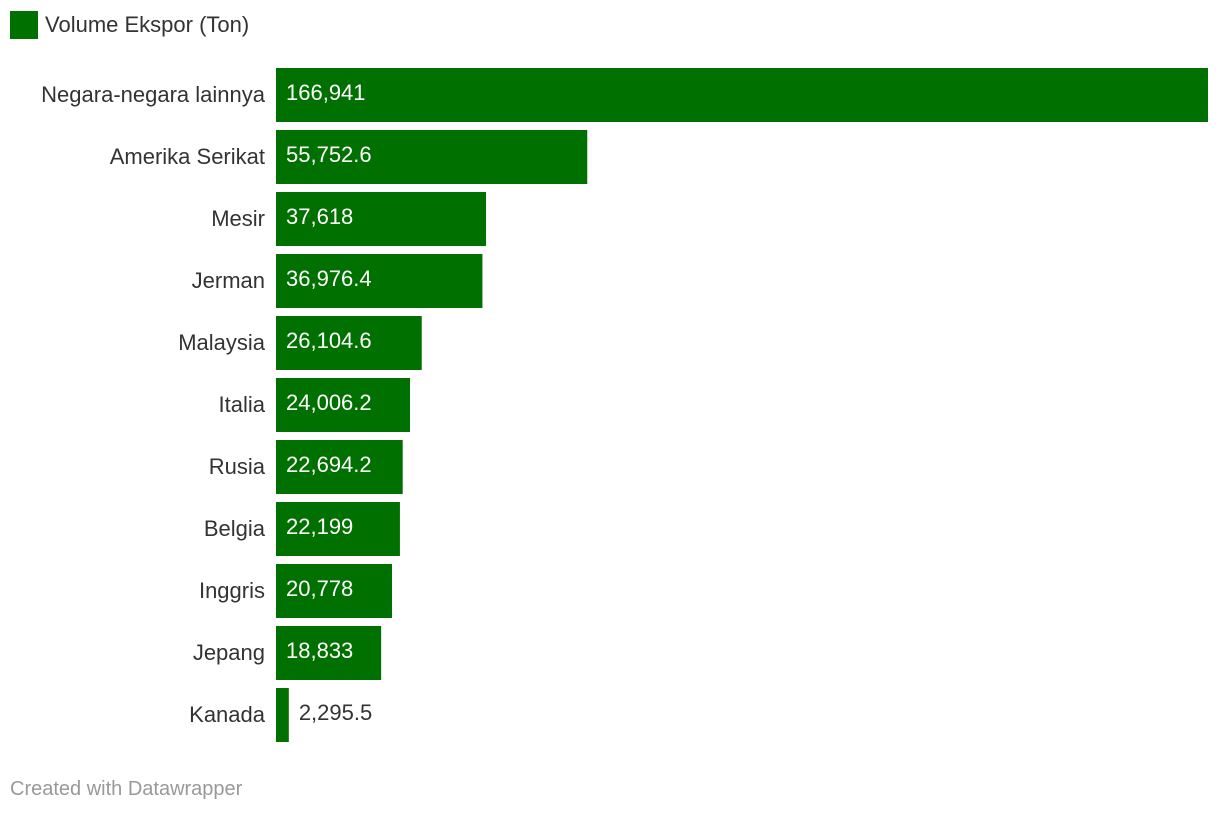 The image size is (1220, 816). Describe the element at coordinates (187, 156) in the screenshot. I see `category-label: Amerika Serikat` at that location.